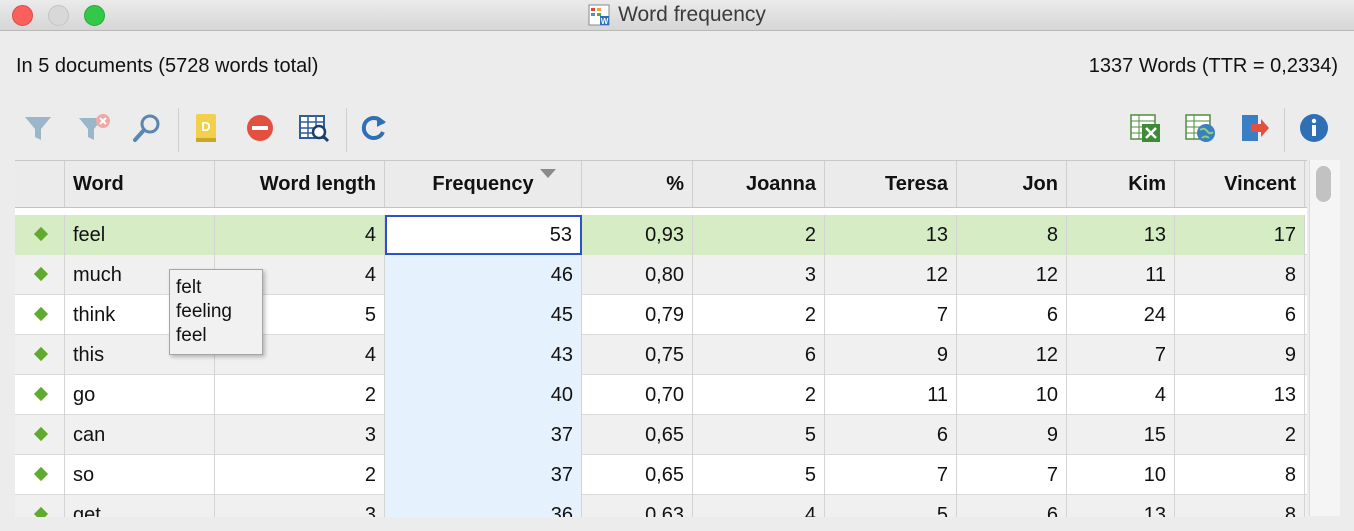 The image size is (1354, 531). I want to click on cell-percent: 0,79, so click(637, 315).